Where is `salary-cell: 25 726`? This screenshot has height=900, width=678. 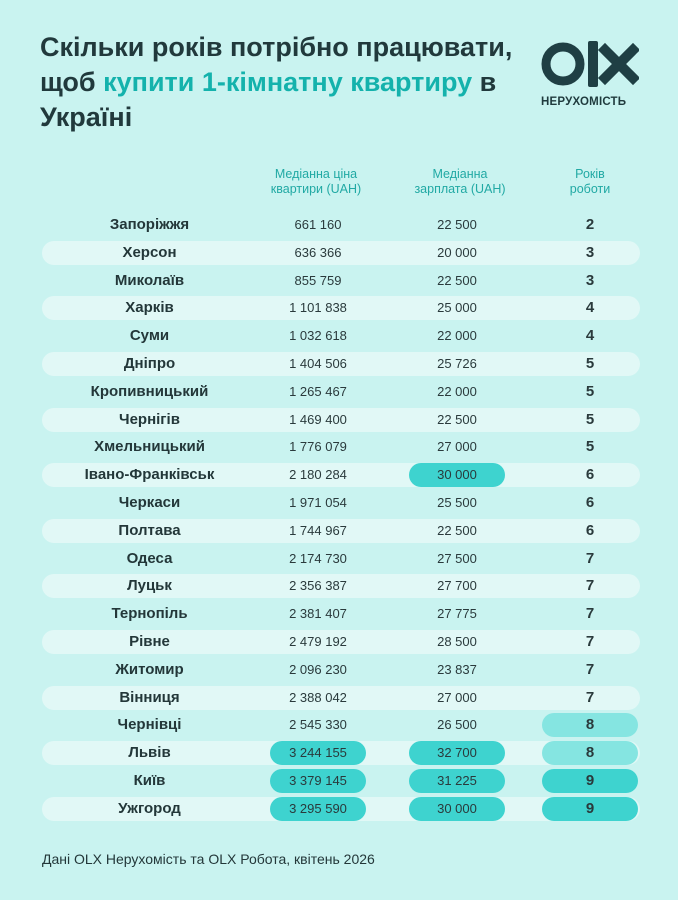 salary-cell: 25 726 is located at coordinates (457, 363).